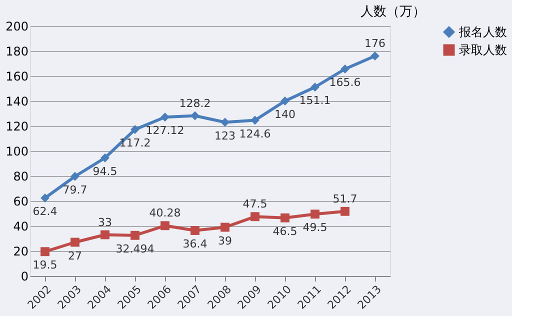 The image size is (550, 336). Describe the element at coordinates (393, 12) in the screenshot. I see `y-axis-title: 人数（万）` at that location.